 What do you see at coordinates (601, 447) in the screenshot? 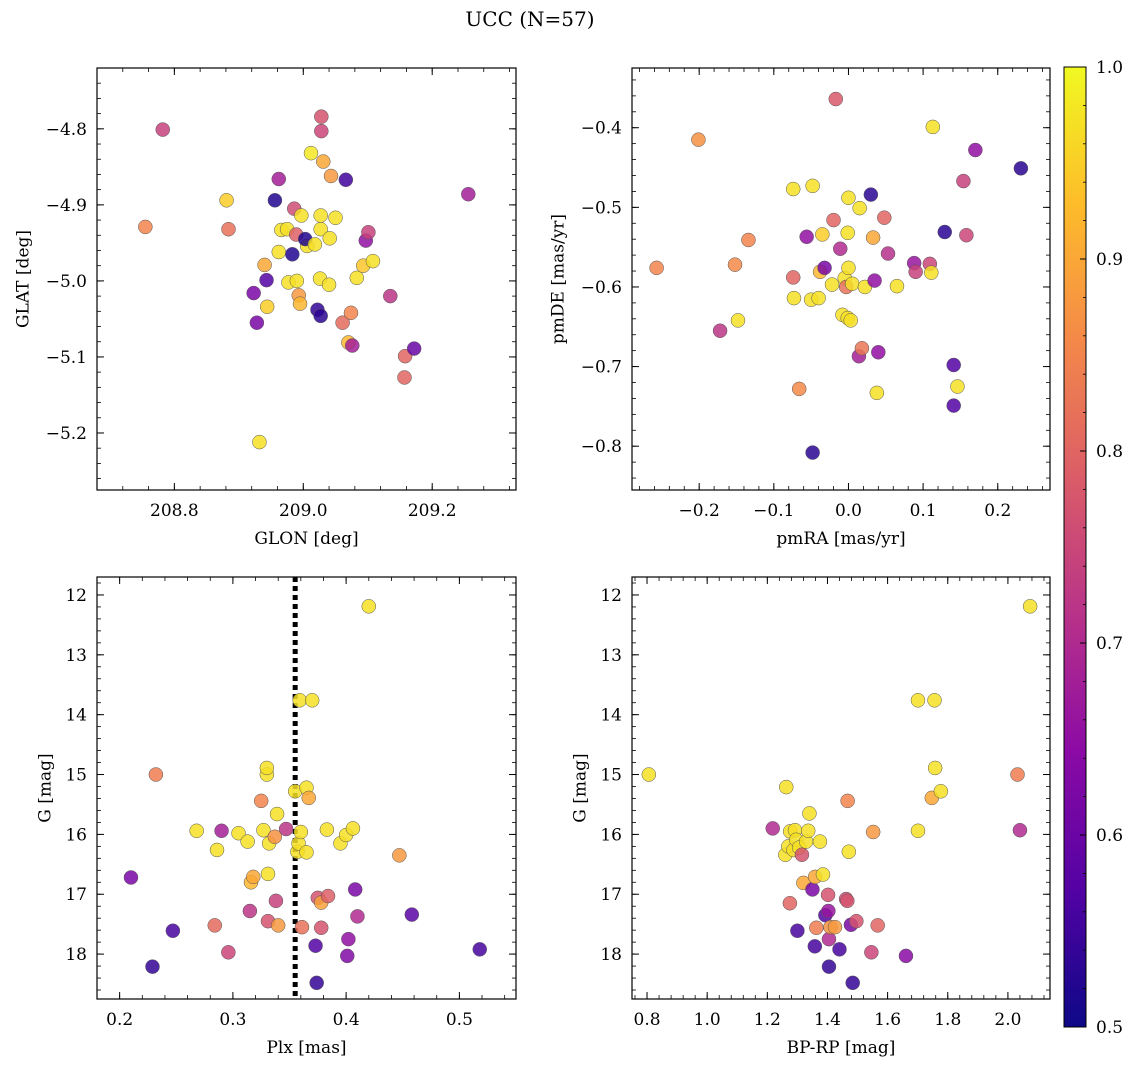
I see `y-tick-label: −0.8` at bounding box center [601, 447].